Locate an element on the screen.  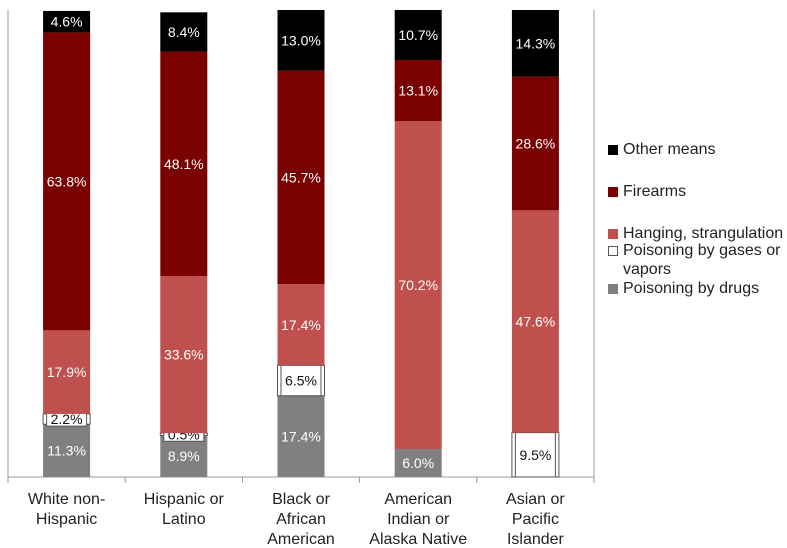
x-tick-label: African is located at coordinates (301, 519).